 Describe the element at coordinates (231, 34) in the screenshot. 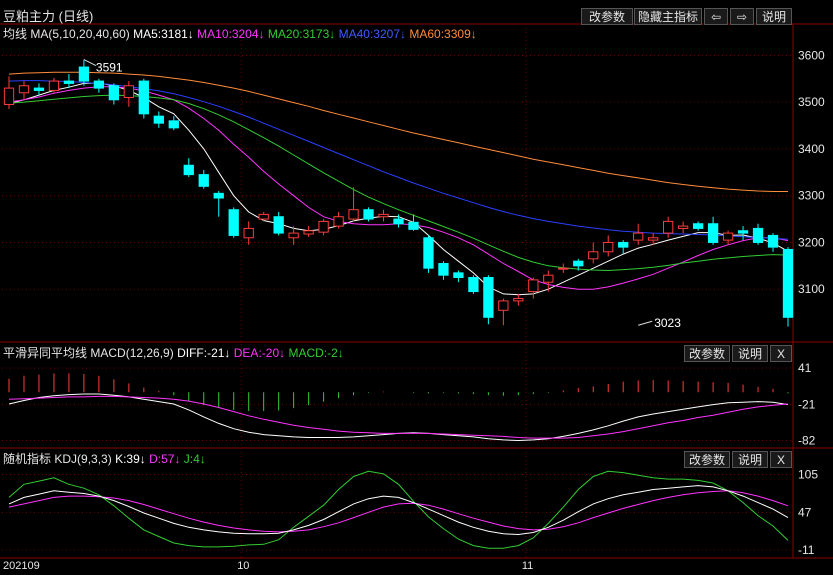

I see `ma10-value: MA10:3204↓` at that location.